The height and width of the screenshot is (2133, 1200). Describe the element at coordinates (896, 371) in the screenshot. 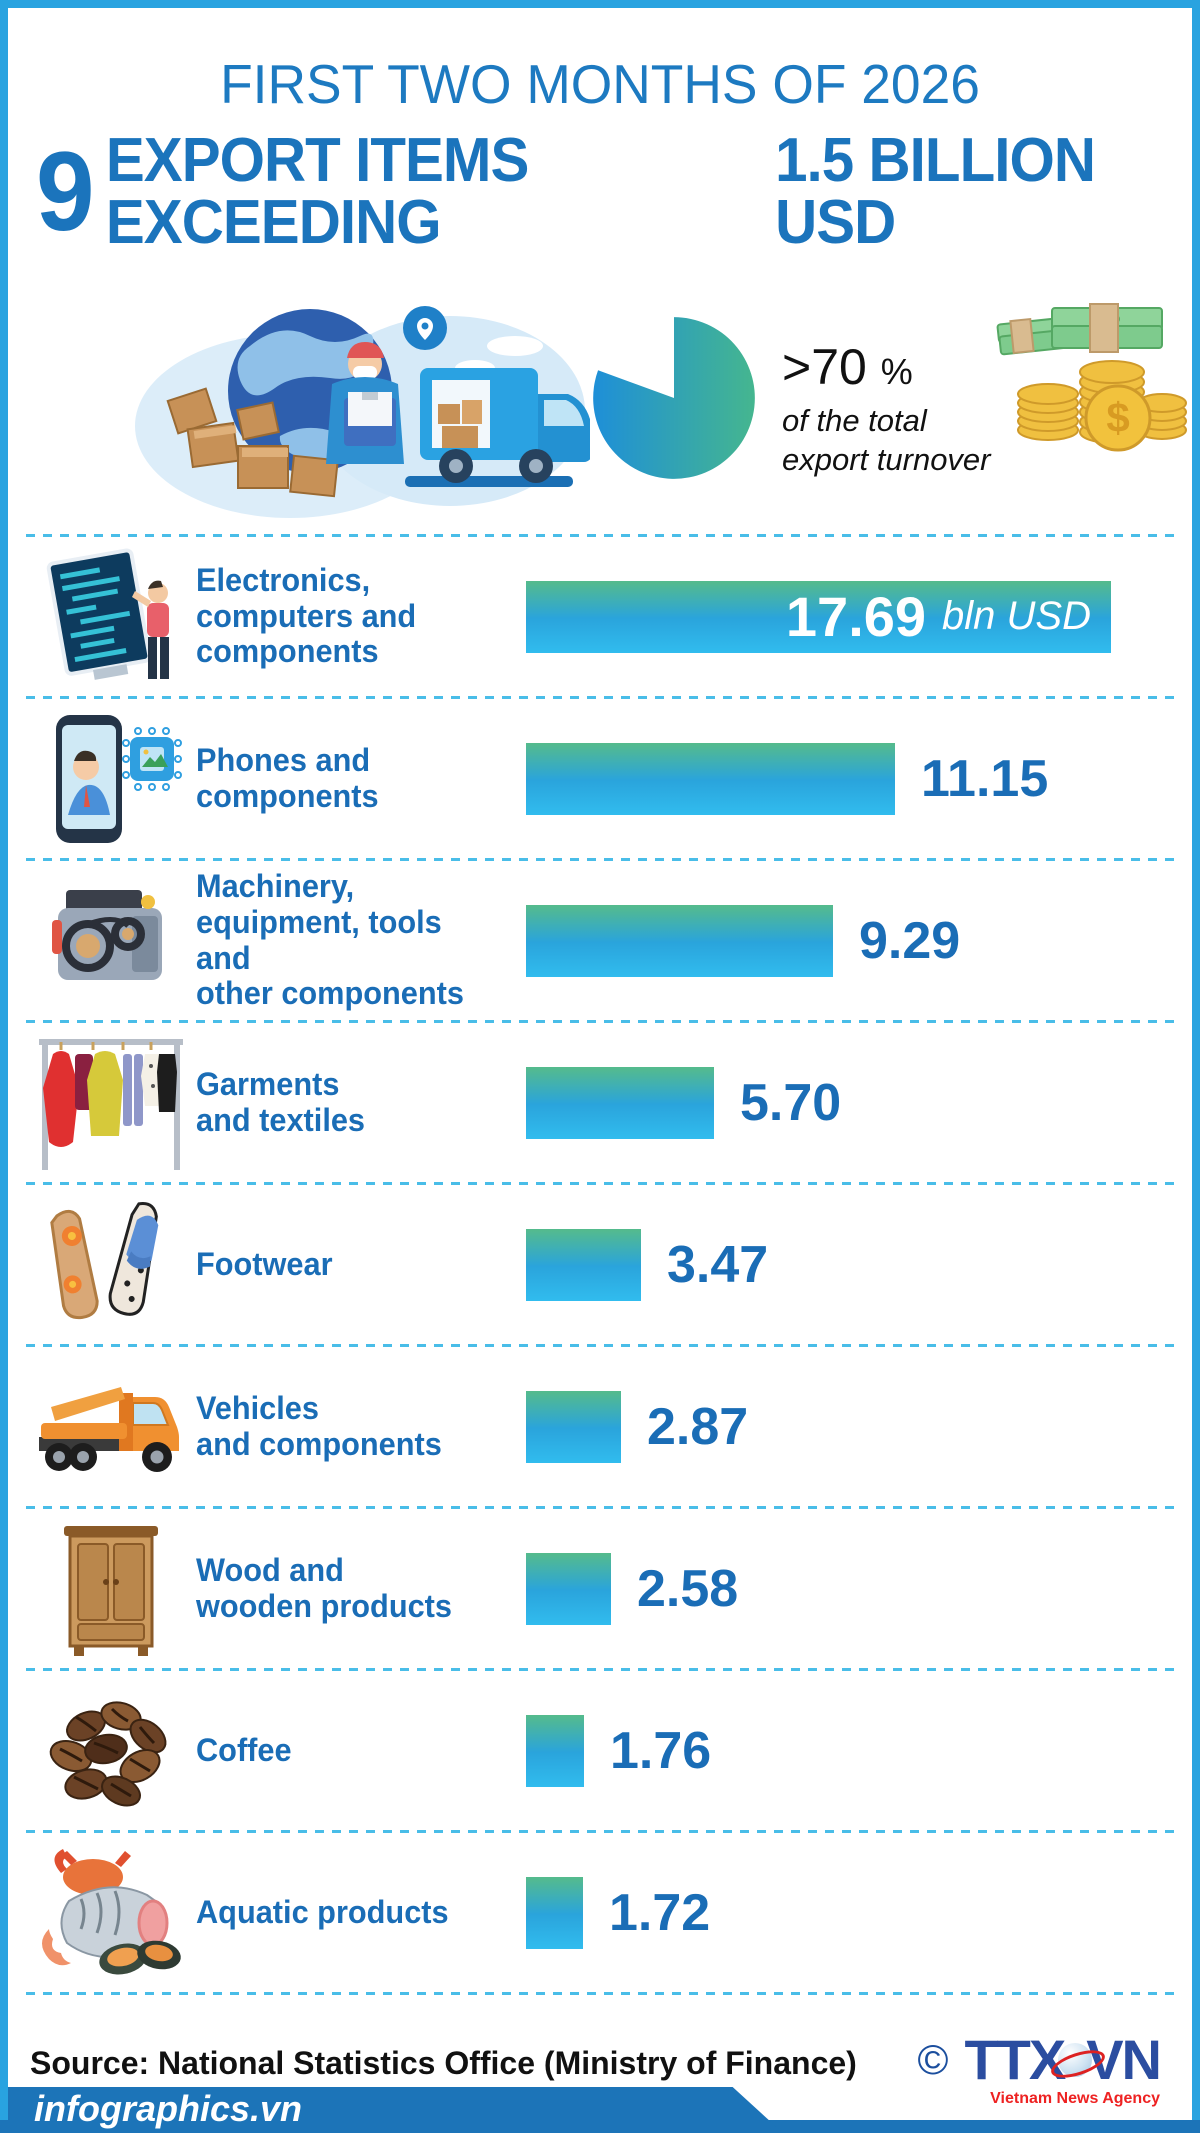

I see `share-unit: %` at that location.